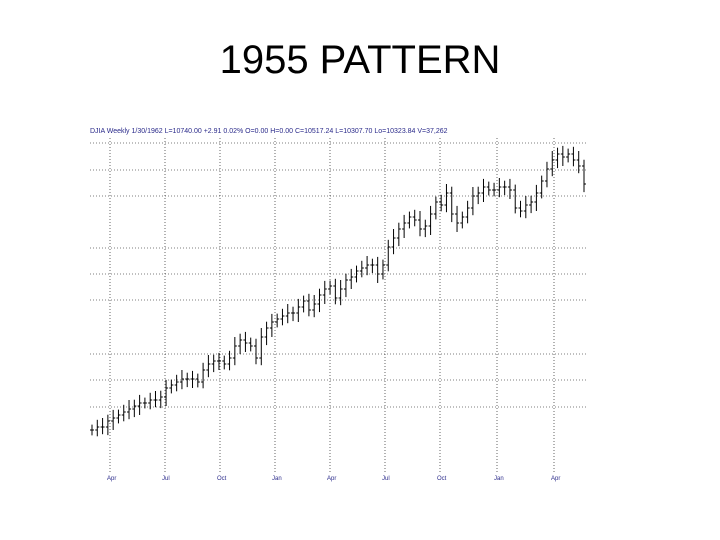 This screenshot has width=720, height=540. I want to click on x-tick-label: Jan, so click(277, 479).